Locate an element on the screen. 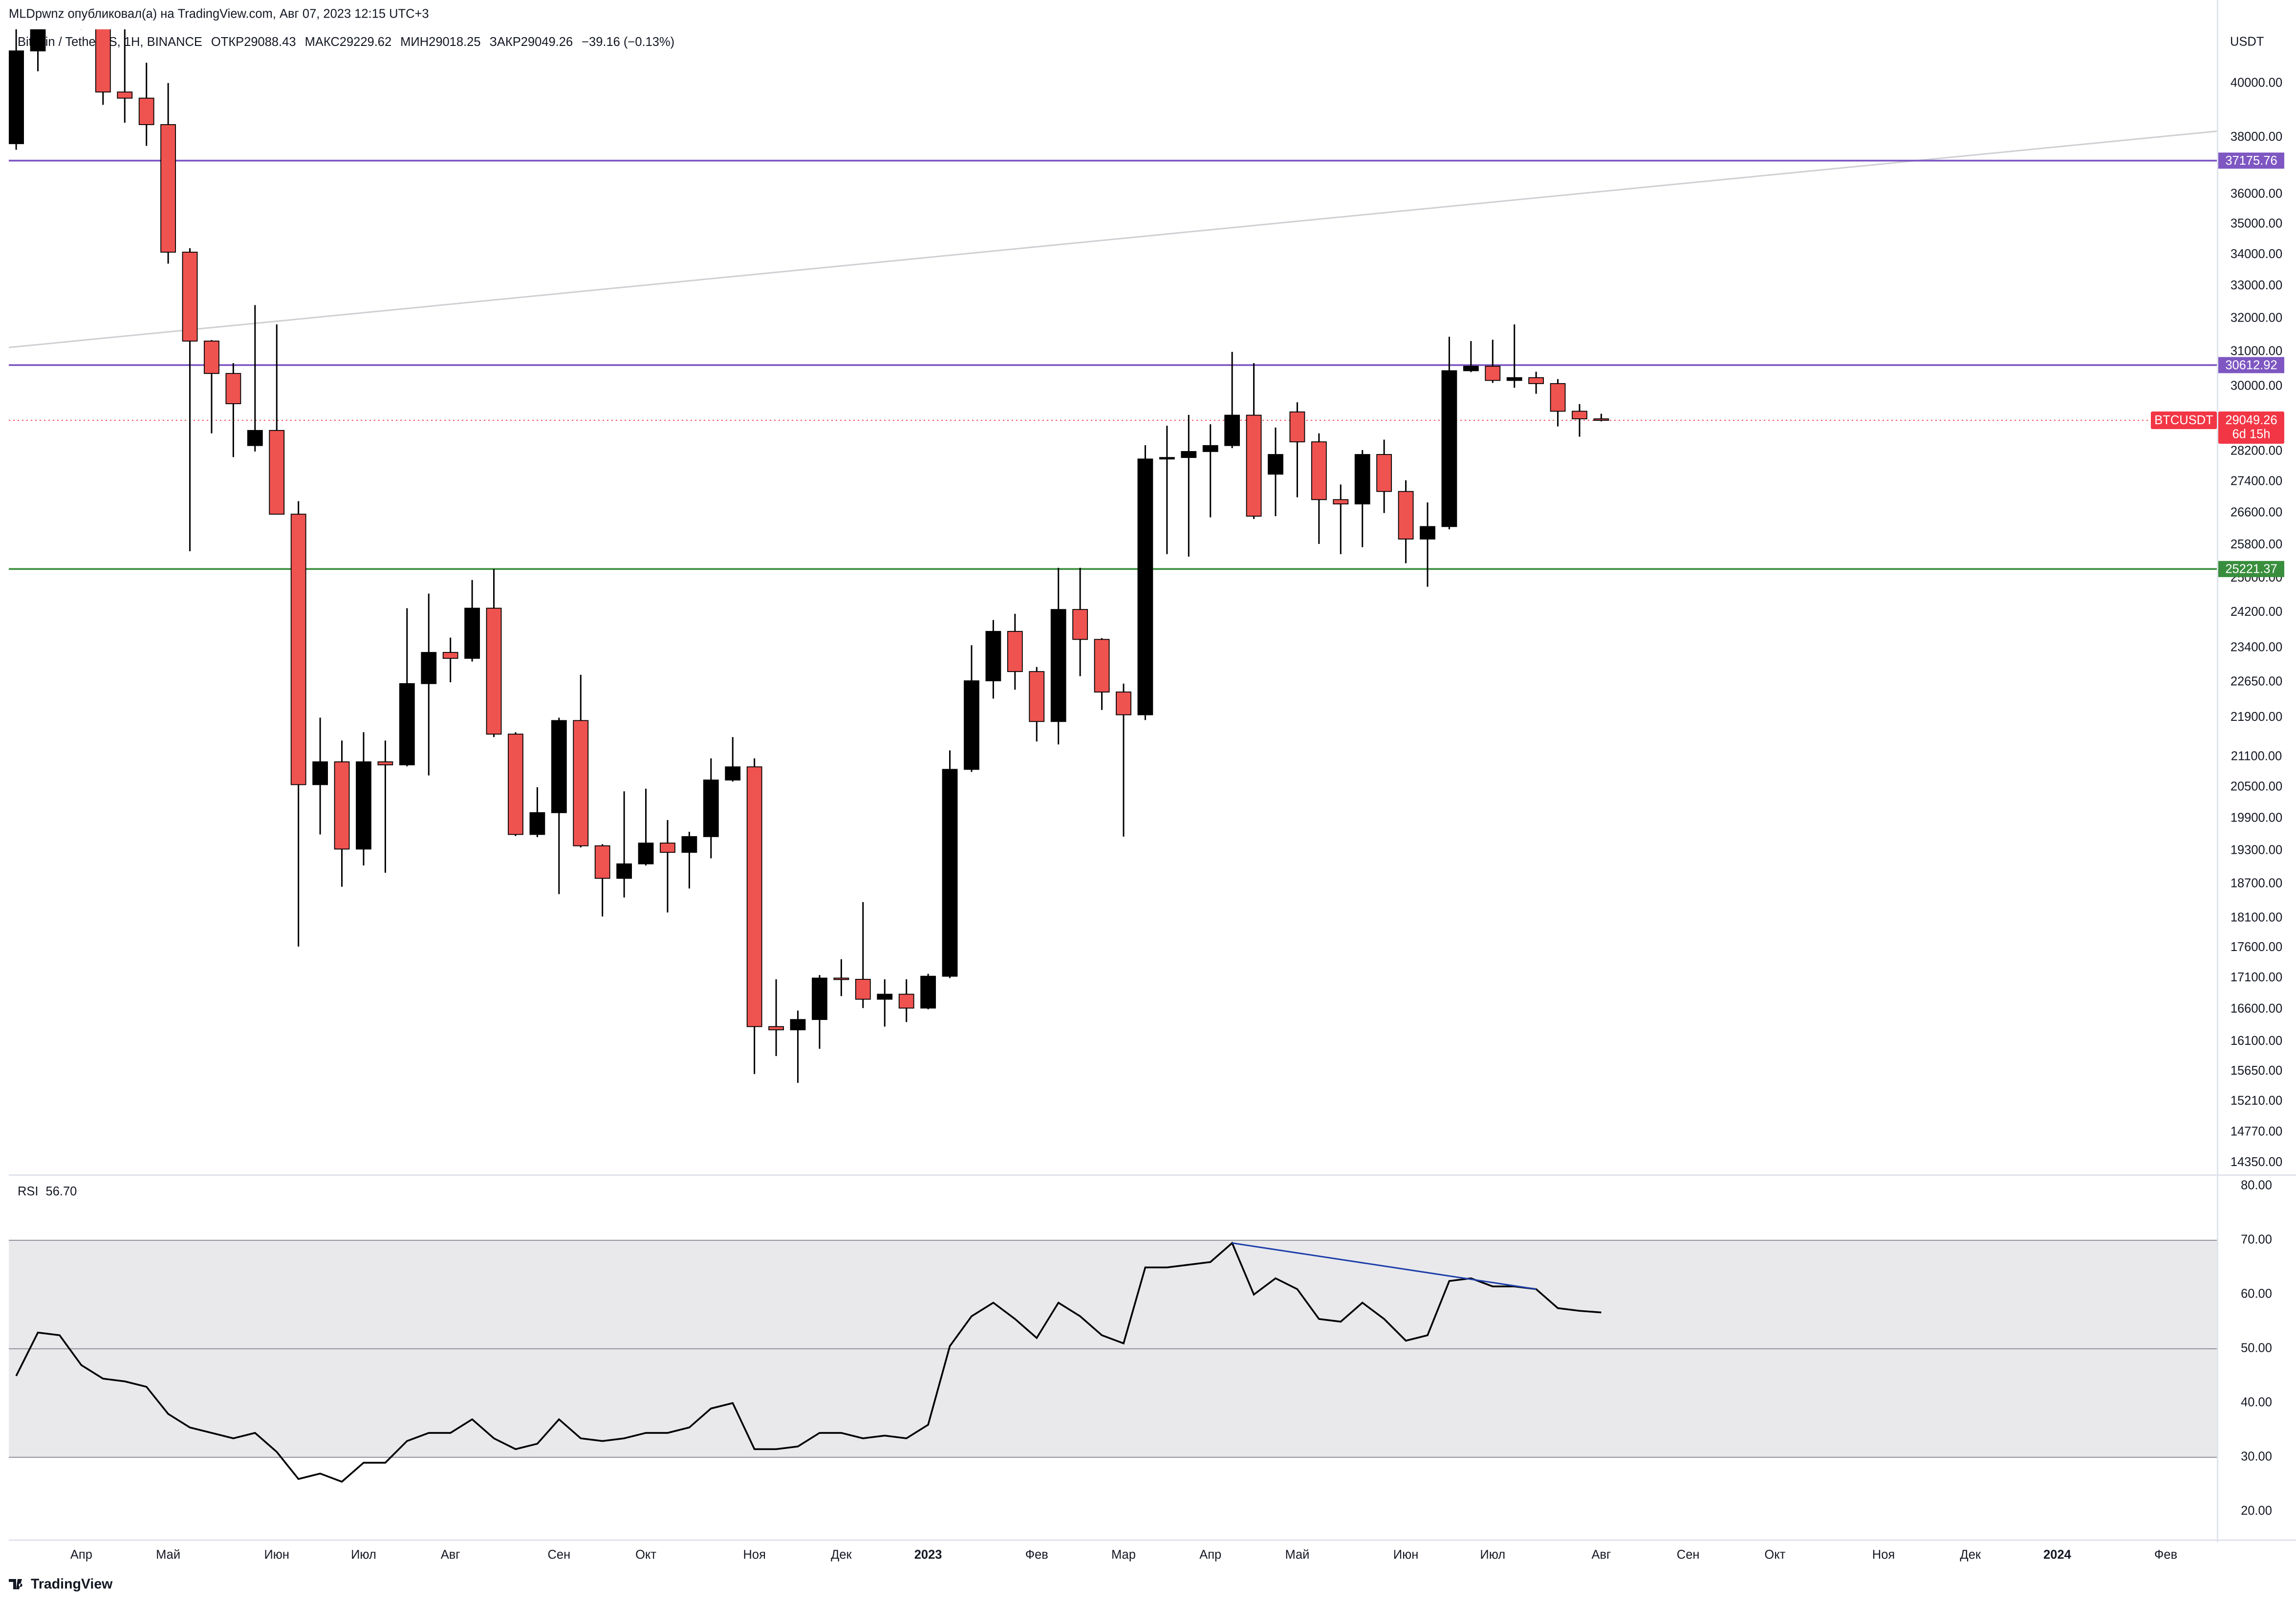  y-tick-label: 26600.00 is located at coordinates (2256, 512).